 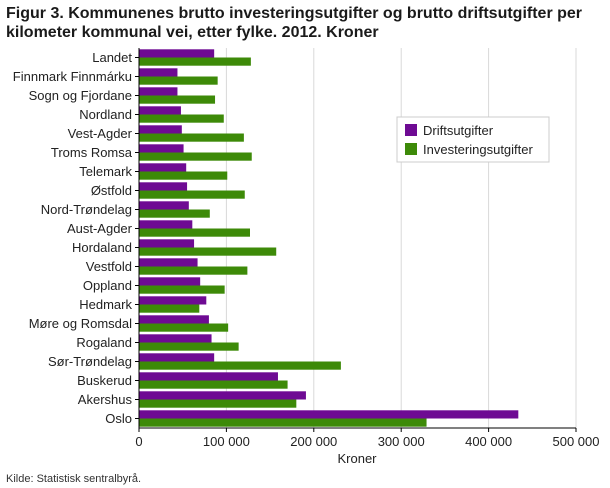 I want to click on category-label: Rogaland, so click(x=104, y=342).